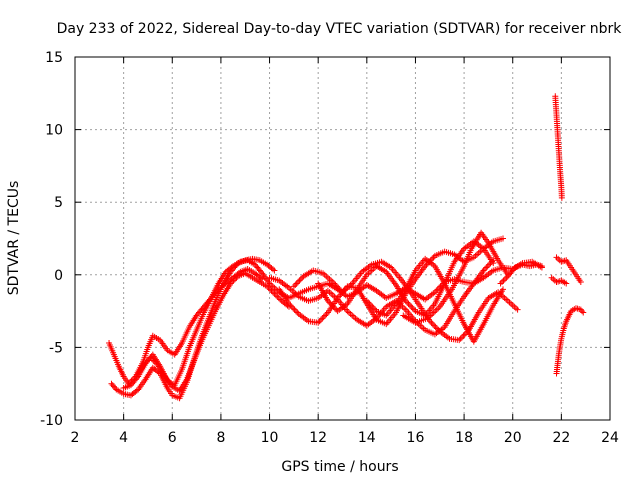  I want to click on x-tick-label: 6, so click(172, 438).